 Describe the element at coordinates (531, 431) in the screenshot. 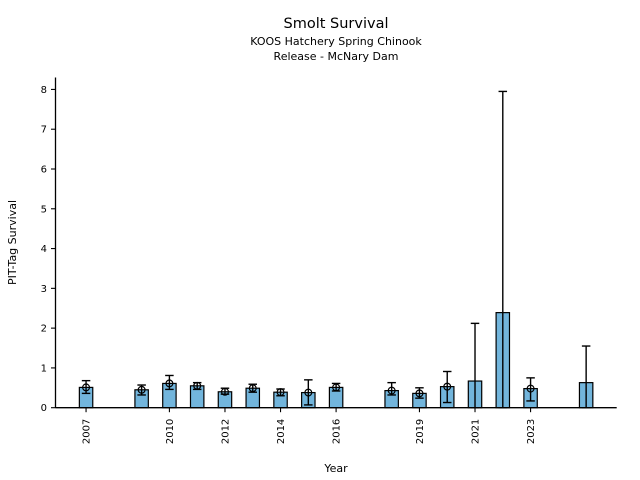

I see `x-tick-label-2023: 2023` at that location.